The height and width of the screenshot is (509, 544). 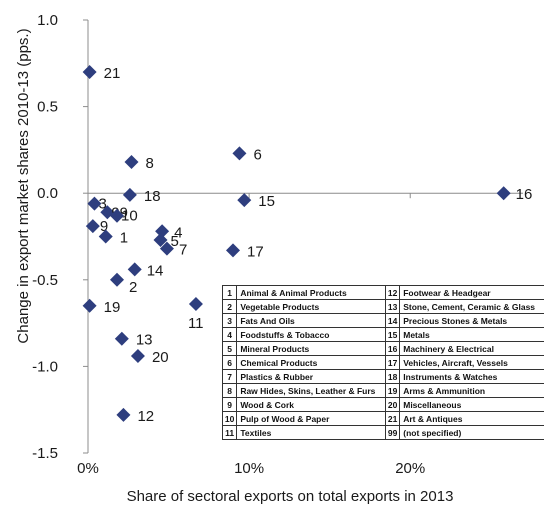 What do you see at coordinates (183, 250) in the screenshot?
I see `point-label-7: 7` at bounding box center [183, 250].